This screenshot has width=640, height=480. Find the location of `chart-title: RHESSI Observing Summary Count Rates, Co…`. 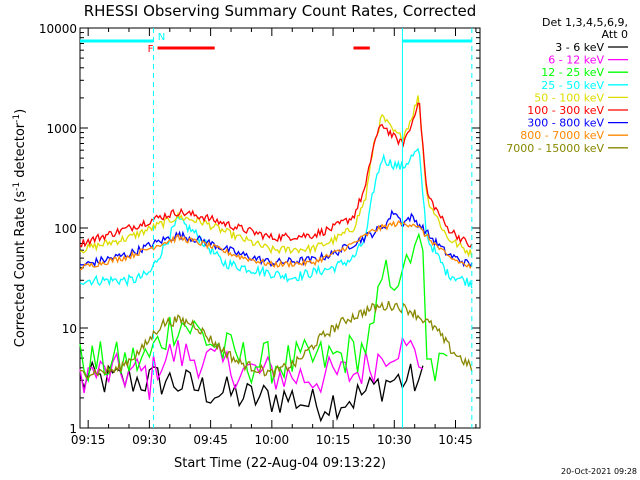

chart-title: RHESSI Observing Summary Count Rates, Co… is located at coordinates (280, 11).